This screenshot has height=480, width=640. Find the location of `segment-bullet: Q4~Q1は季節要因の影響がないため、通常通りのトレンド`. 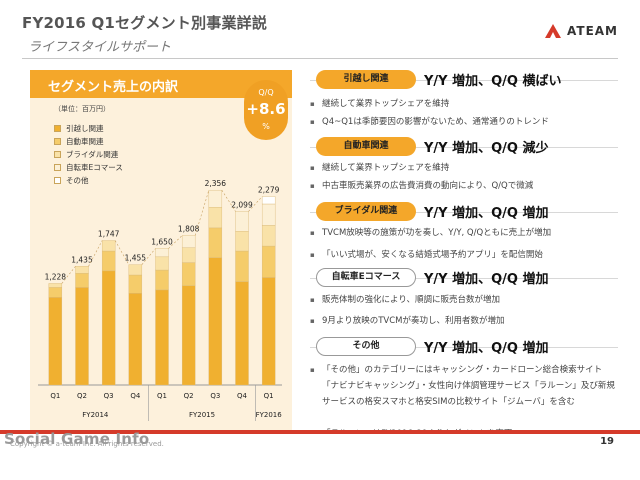

segment-bullet: Q4~Q1は季節要因の影響がないため、通常通りのトレンド is located at coordinates (464, 122).